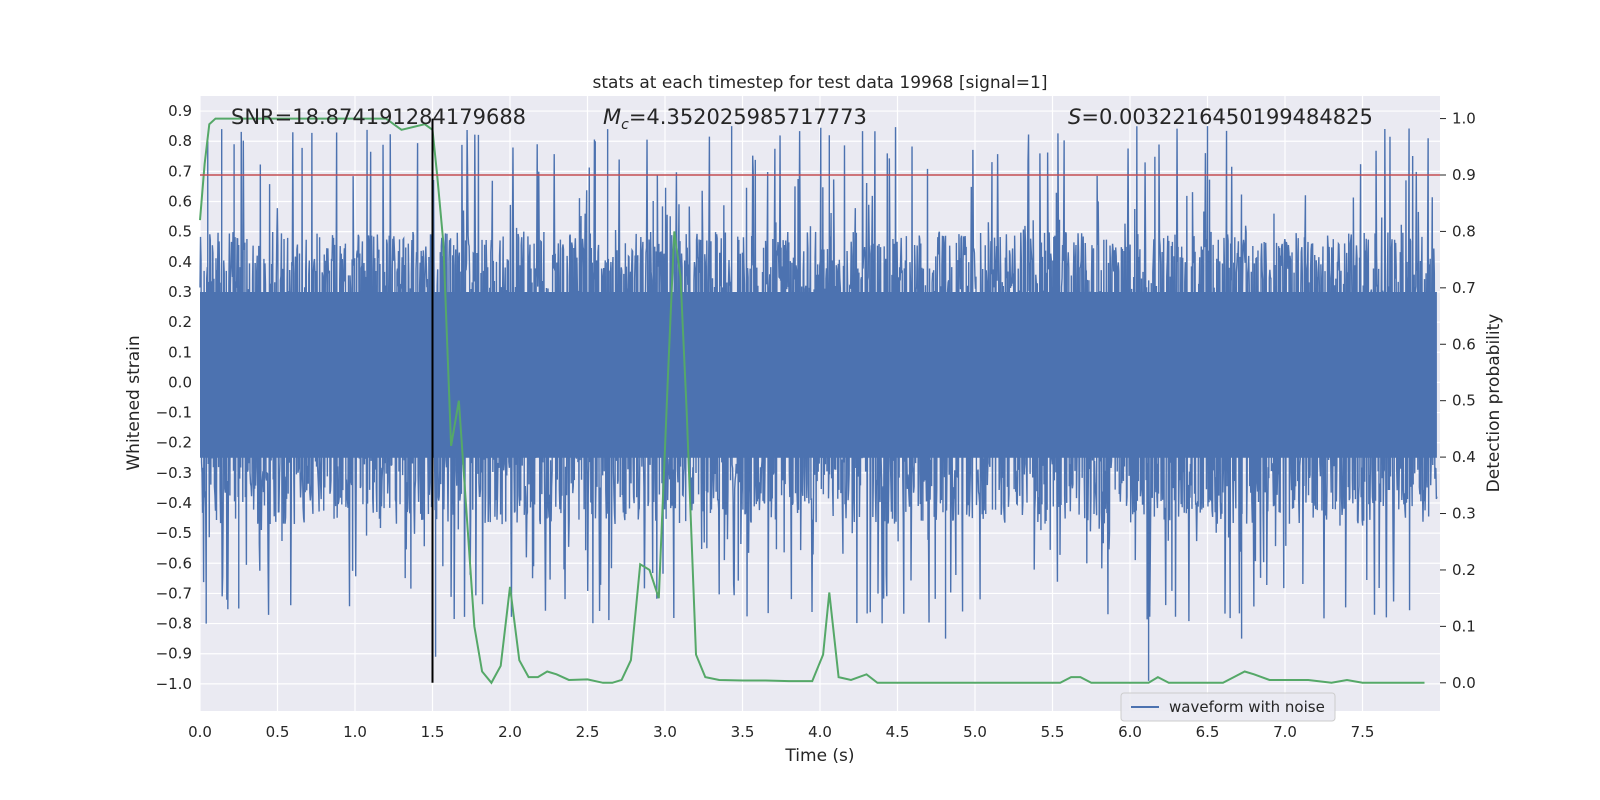 Image resolution: width=1600 pixels, height=800 pixels. I want to click on mc-subscript: c, so click(625, 125).